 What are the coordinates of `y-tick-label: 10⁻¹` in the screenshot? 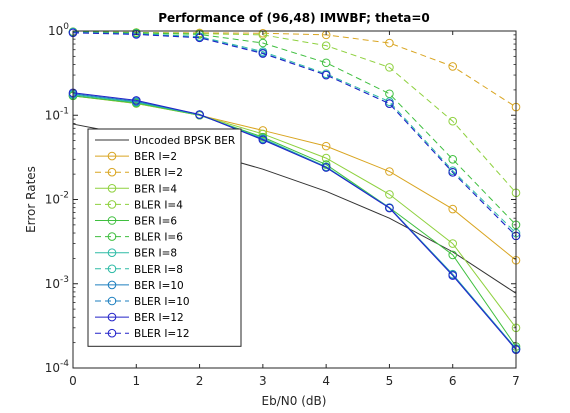 It's located at (57, 114).